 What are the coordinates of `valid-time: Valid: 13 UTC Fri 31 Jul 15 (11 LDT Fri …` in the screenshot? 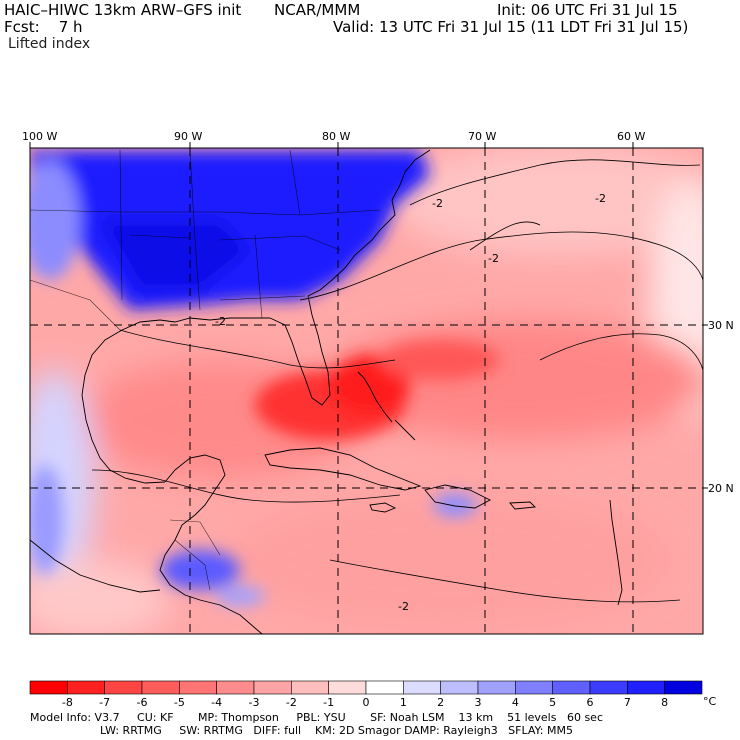 It's located at (511, 27).